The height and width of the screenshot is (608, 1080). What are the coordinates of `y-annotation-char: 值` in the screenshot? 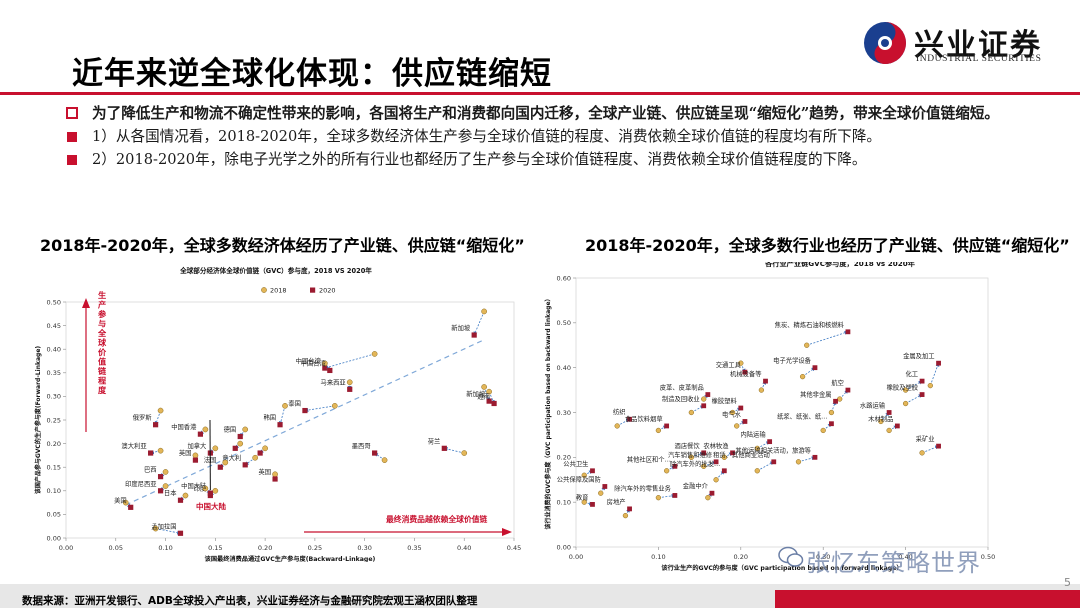 It's located at (102, 362).